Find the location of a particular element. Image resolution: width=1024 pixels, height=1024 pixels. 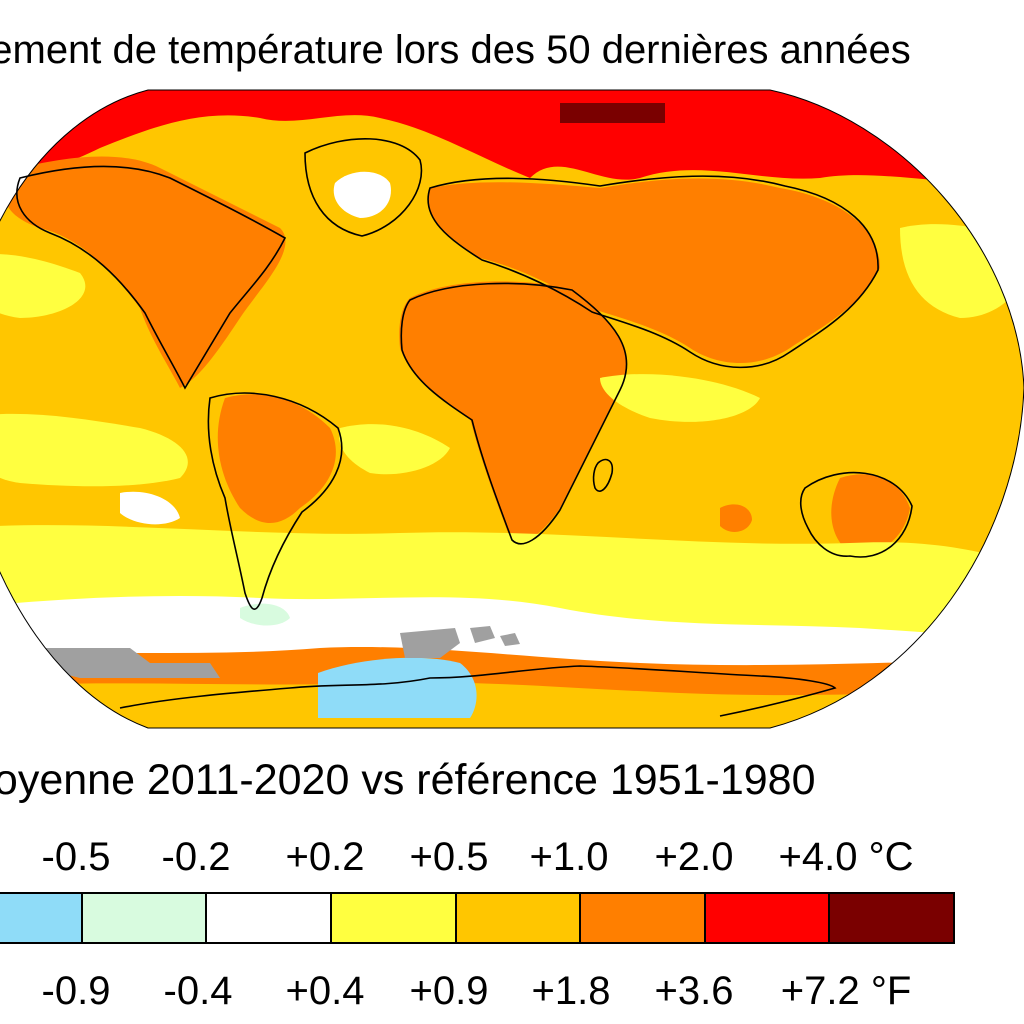

coastline-antarctica is located at coordinates (478, 691).